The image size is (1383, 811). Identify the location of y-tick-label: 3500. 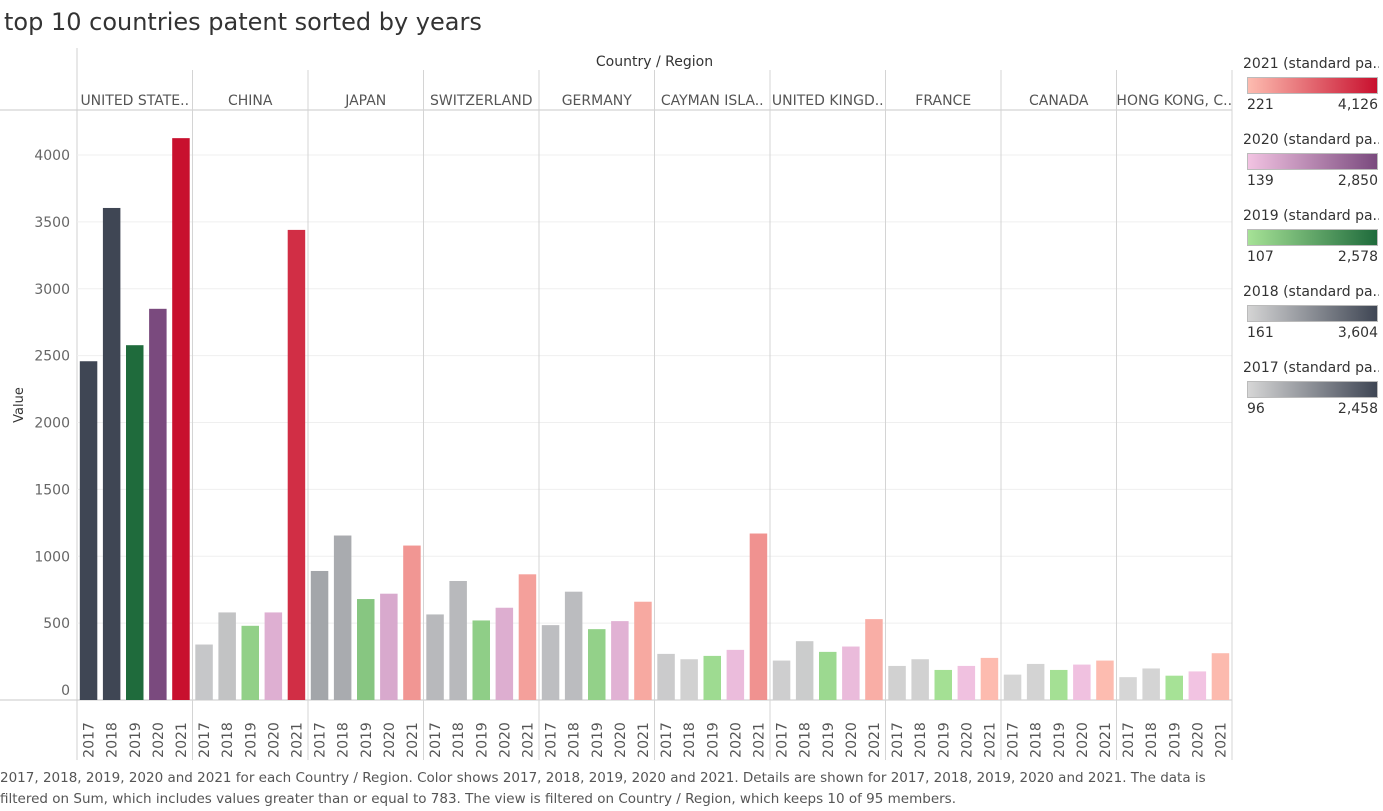
(52, 223).